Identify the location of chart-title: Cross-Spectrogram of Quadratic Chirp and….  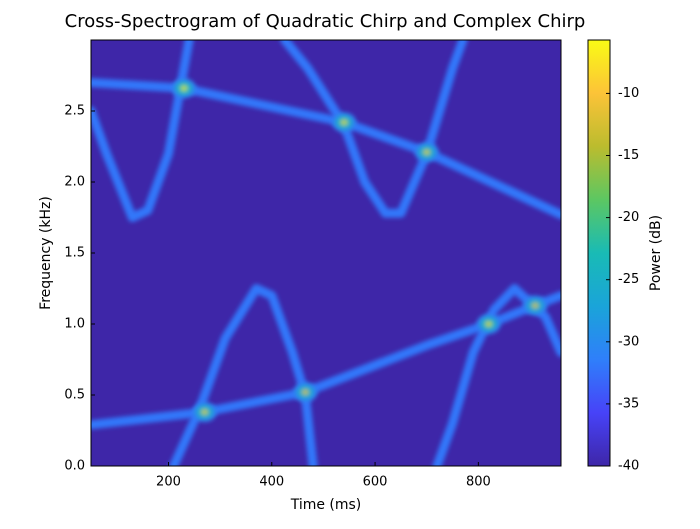
(325, 21).